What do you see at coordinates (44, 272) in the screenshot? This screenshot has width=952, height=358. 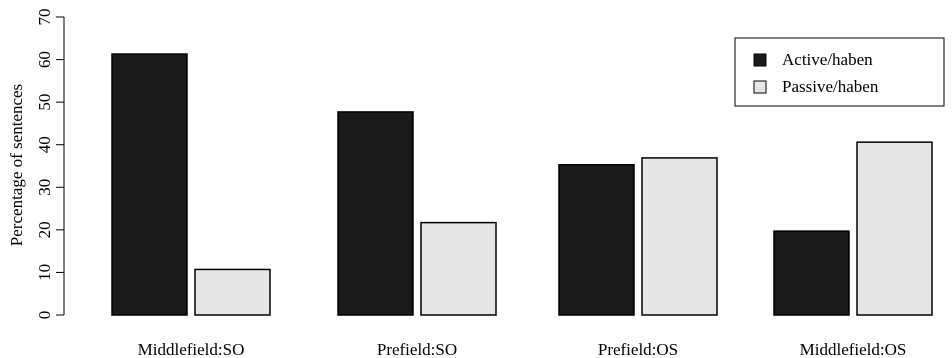 I see `y-tick-label: 10` at bounding box center [44, 272].